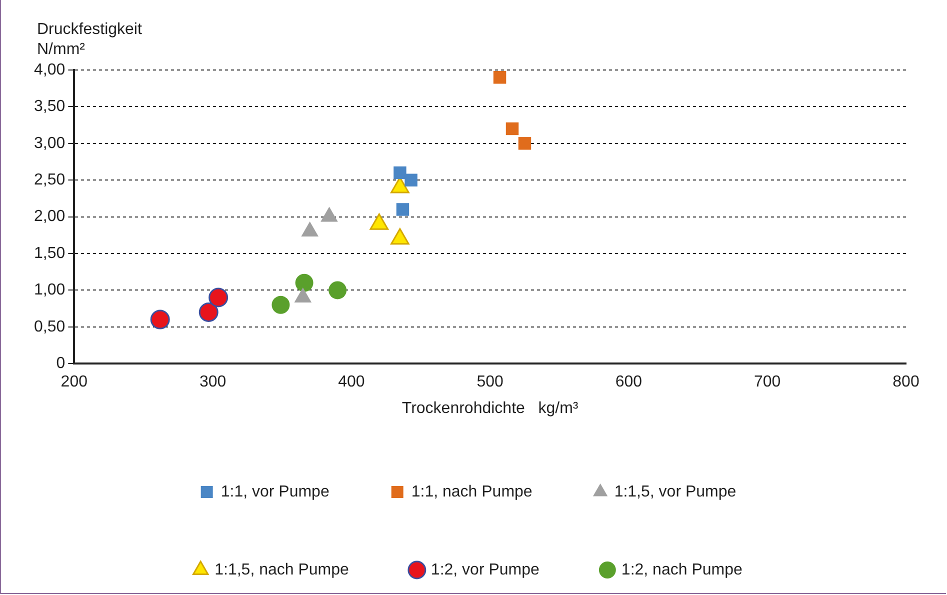  What do you see at coordinates (61, 363) in the screenshot?
I see `y-tick-label: 0` at bounding box center [61, 363].